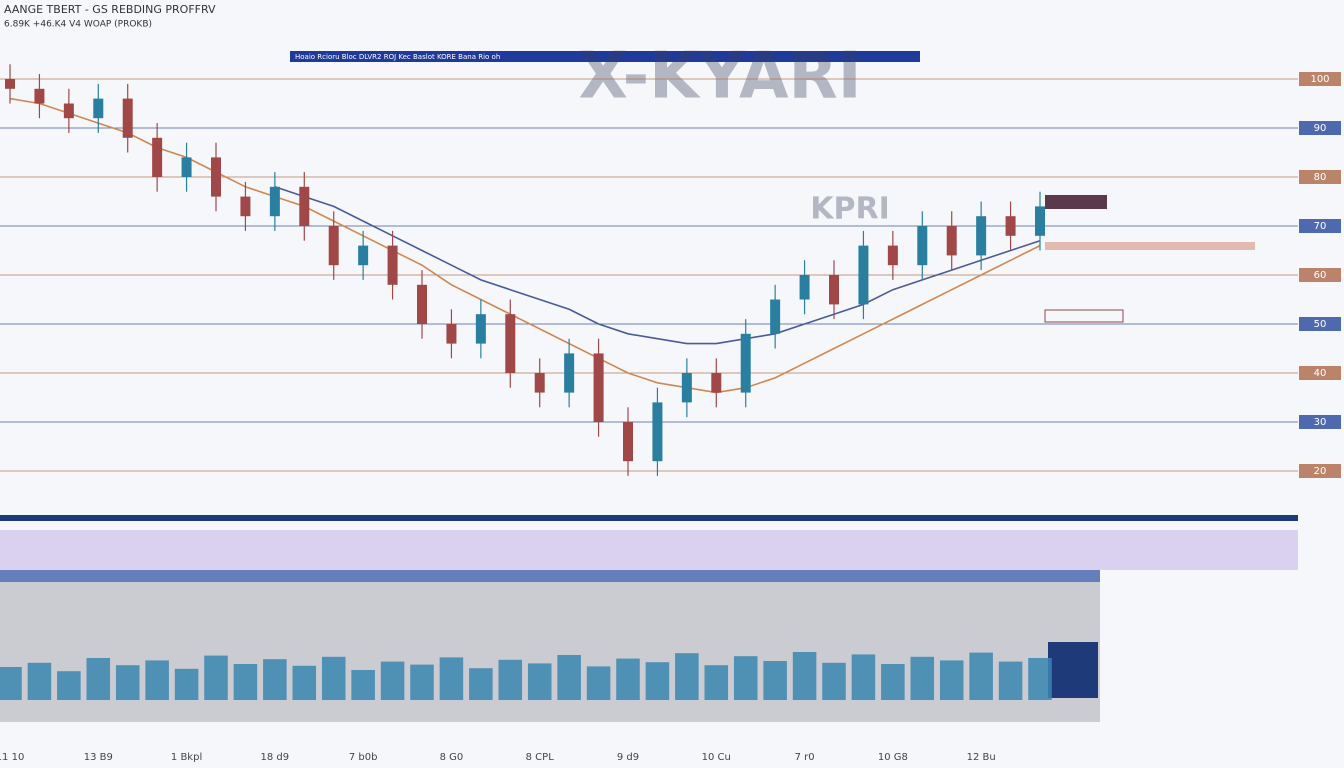 Image resolution: width=1344 pixels, height=768 pixels. I want to click on x-tick-label: 8 G0, so click(452, 757).